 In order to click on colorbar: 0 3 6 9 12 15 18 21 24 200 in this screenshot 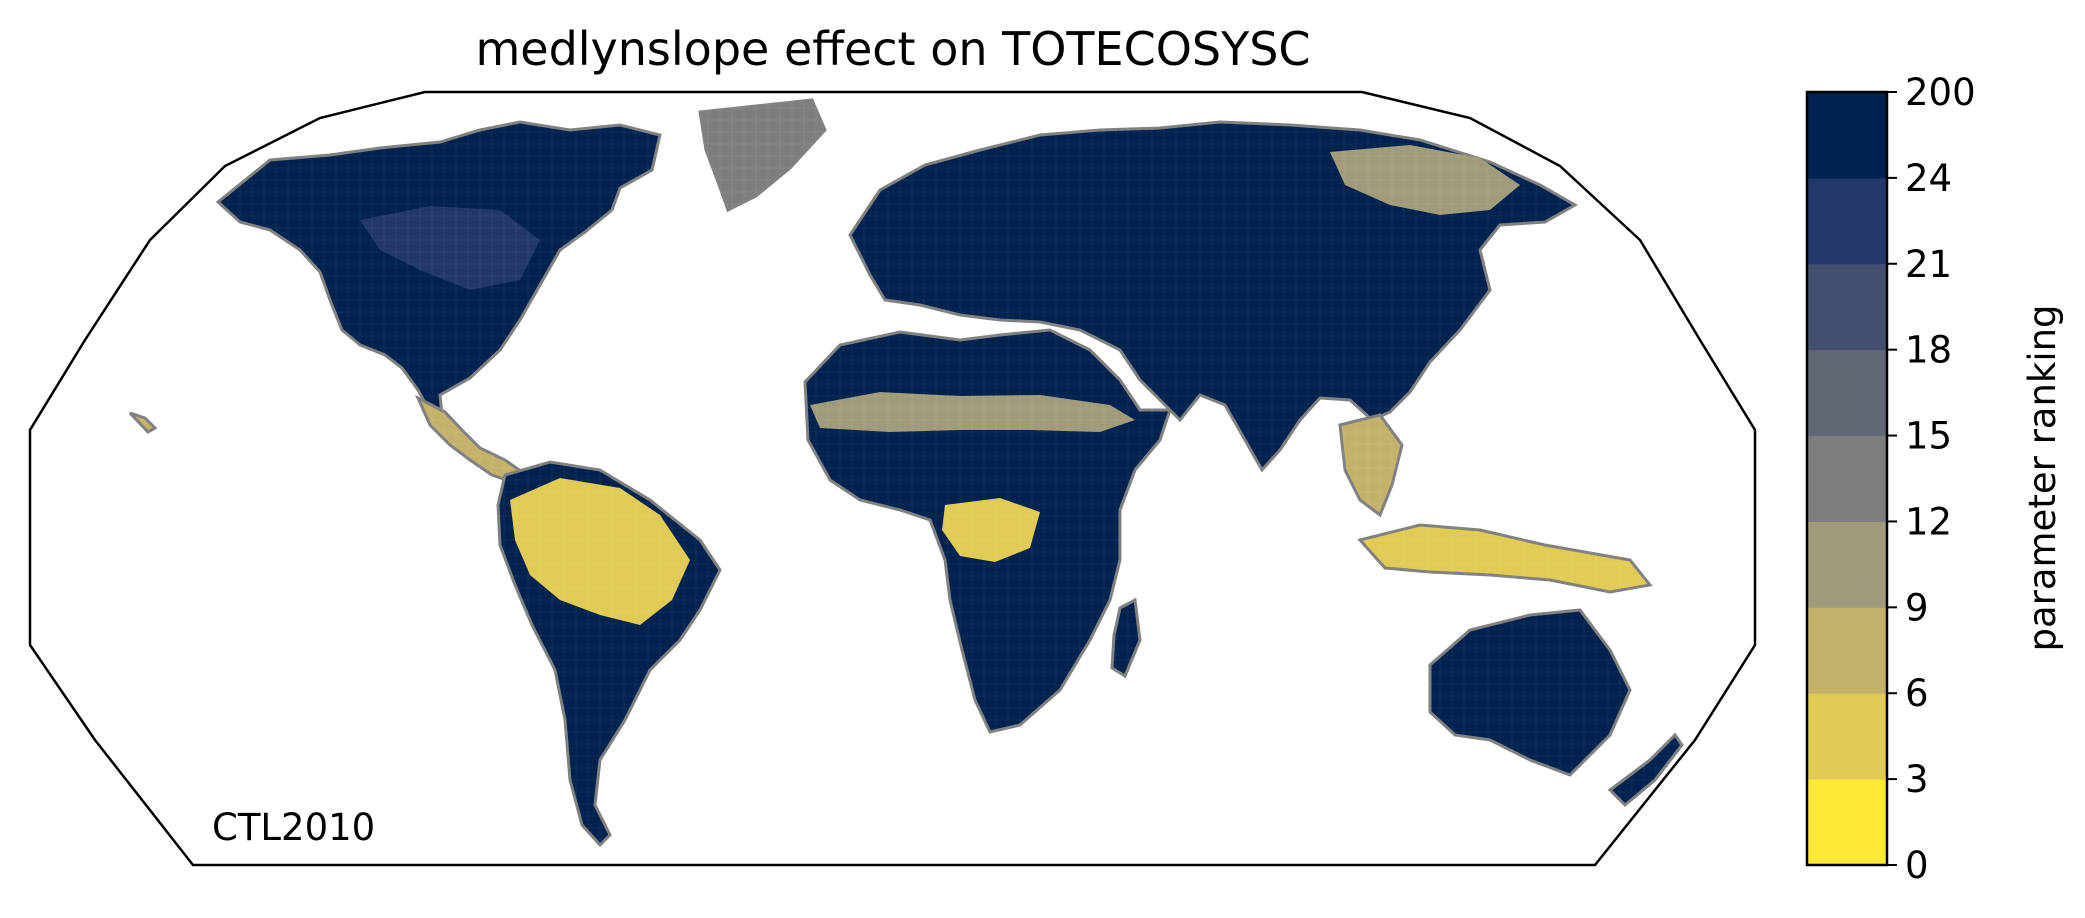, I will do `click(1890, 479)`.